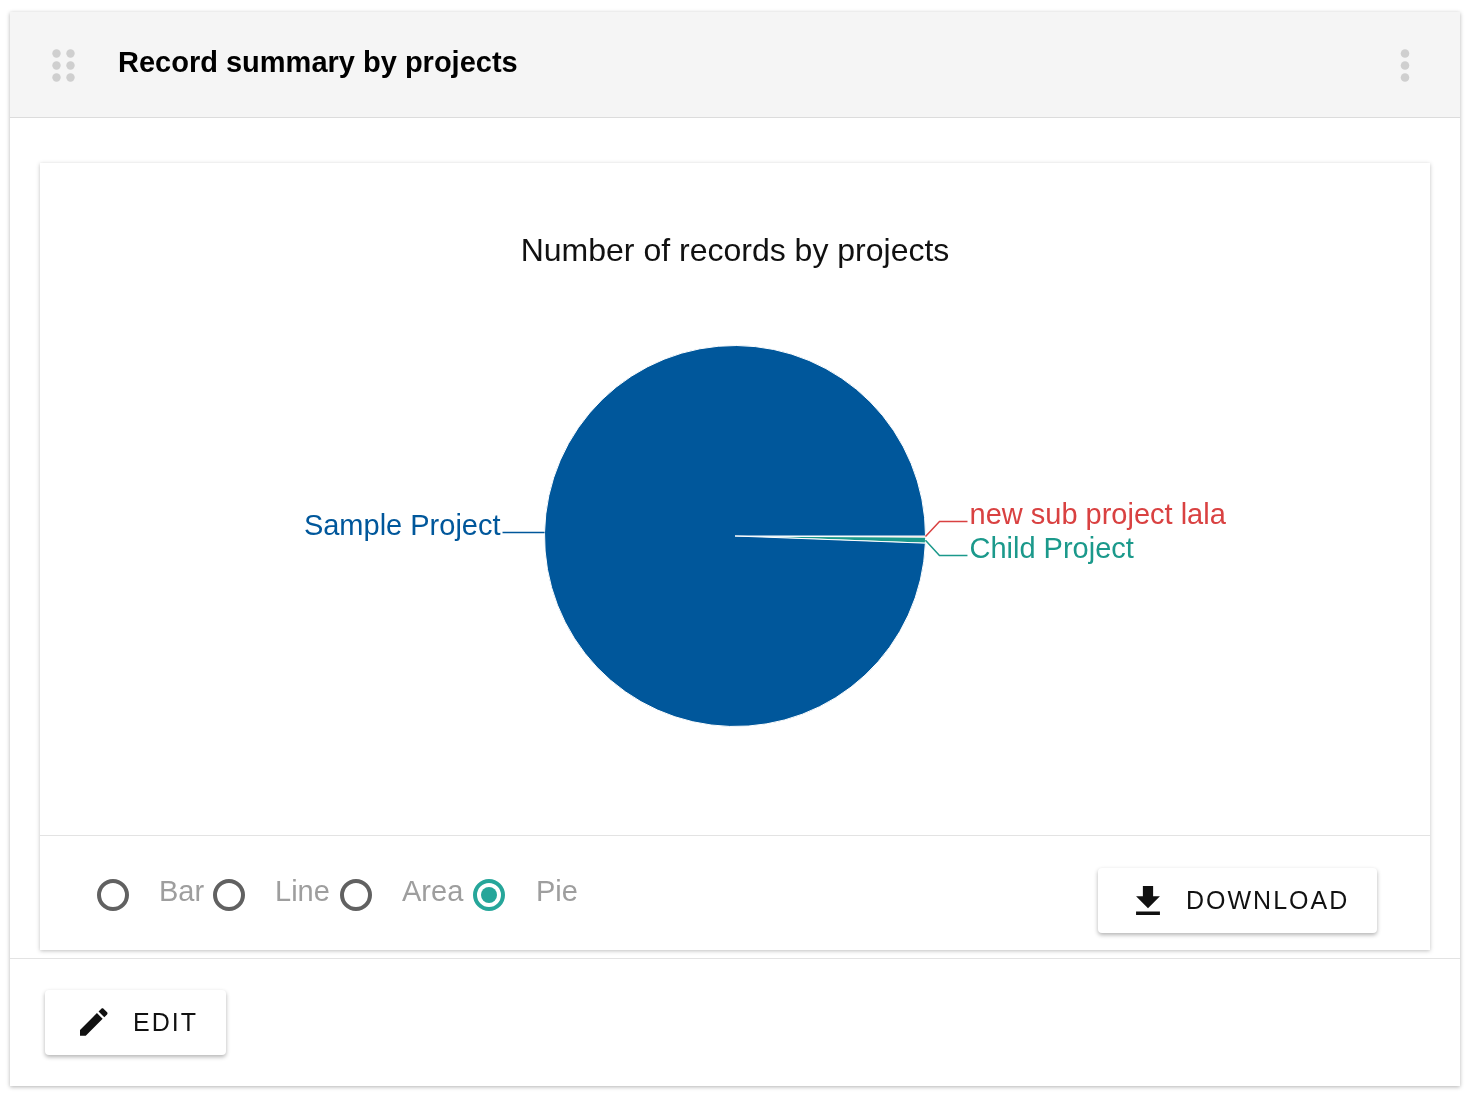 The width and height of the screenshot is (1466, 1096). What do you see at coordinates (402, 525) in the screenshot?
I see `slice-label: Sample Project` at bounding box center [402, 525].